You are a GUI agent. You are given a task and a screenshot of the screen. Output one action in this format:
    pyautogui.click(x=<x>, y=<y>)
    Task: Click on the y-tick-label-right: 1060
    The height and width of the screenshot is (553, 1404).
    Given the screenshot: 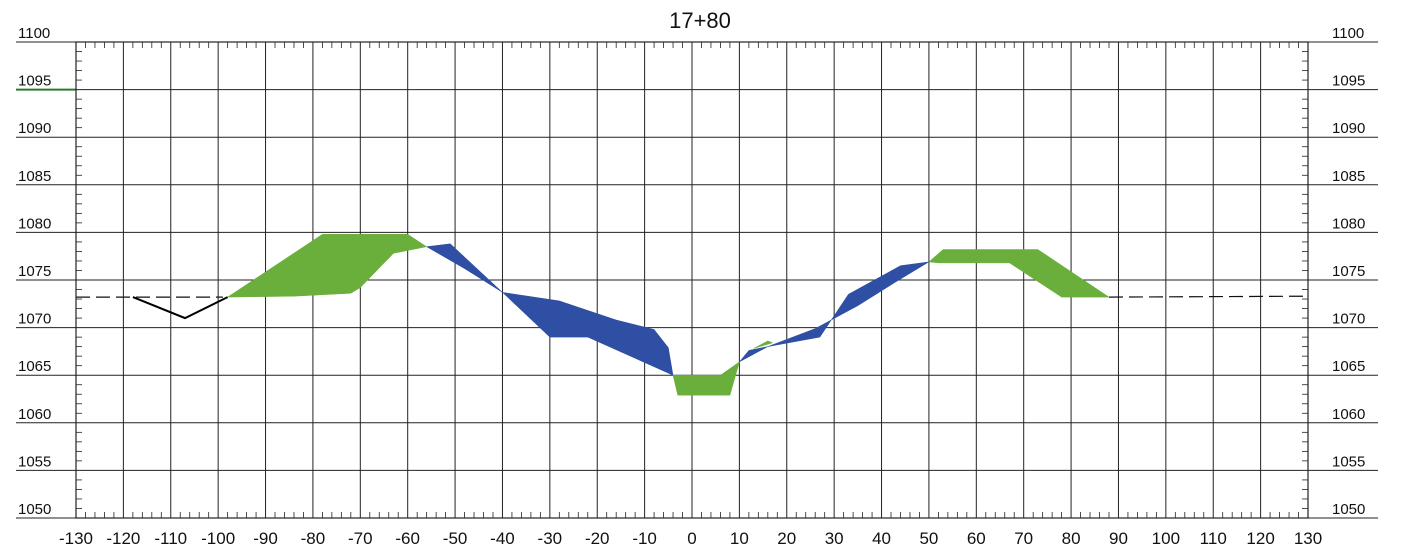 What is the action you would take?
    pyautogui.click(x=1348, y=414)
    